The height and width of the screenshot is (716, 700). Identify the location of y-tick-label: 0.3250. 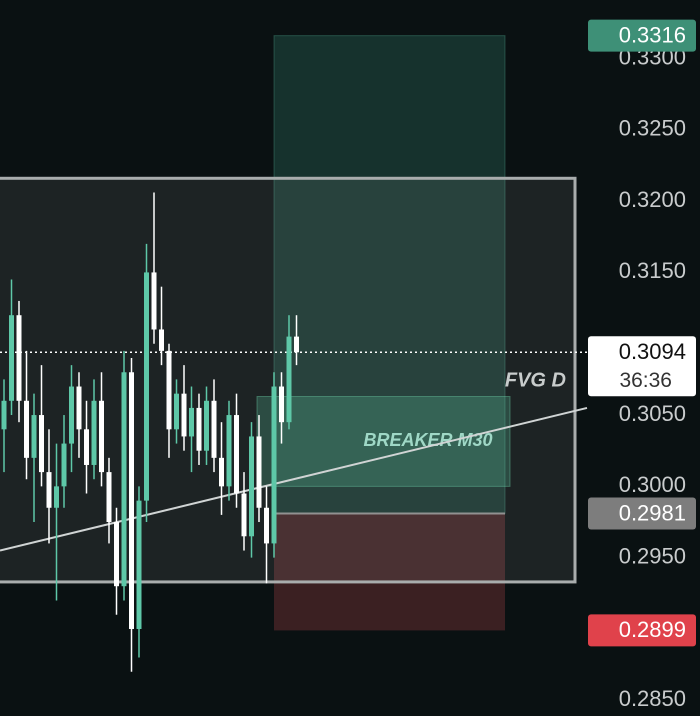
(652, 128).